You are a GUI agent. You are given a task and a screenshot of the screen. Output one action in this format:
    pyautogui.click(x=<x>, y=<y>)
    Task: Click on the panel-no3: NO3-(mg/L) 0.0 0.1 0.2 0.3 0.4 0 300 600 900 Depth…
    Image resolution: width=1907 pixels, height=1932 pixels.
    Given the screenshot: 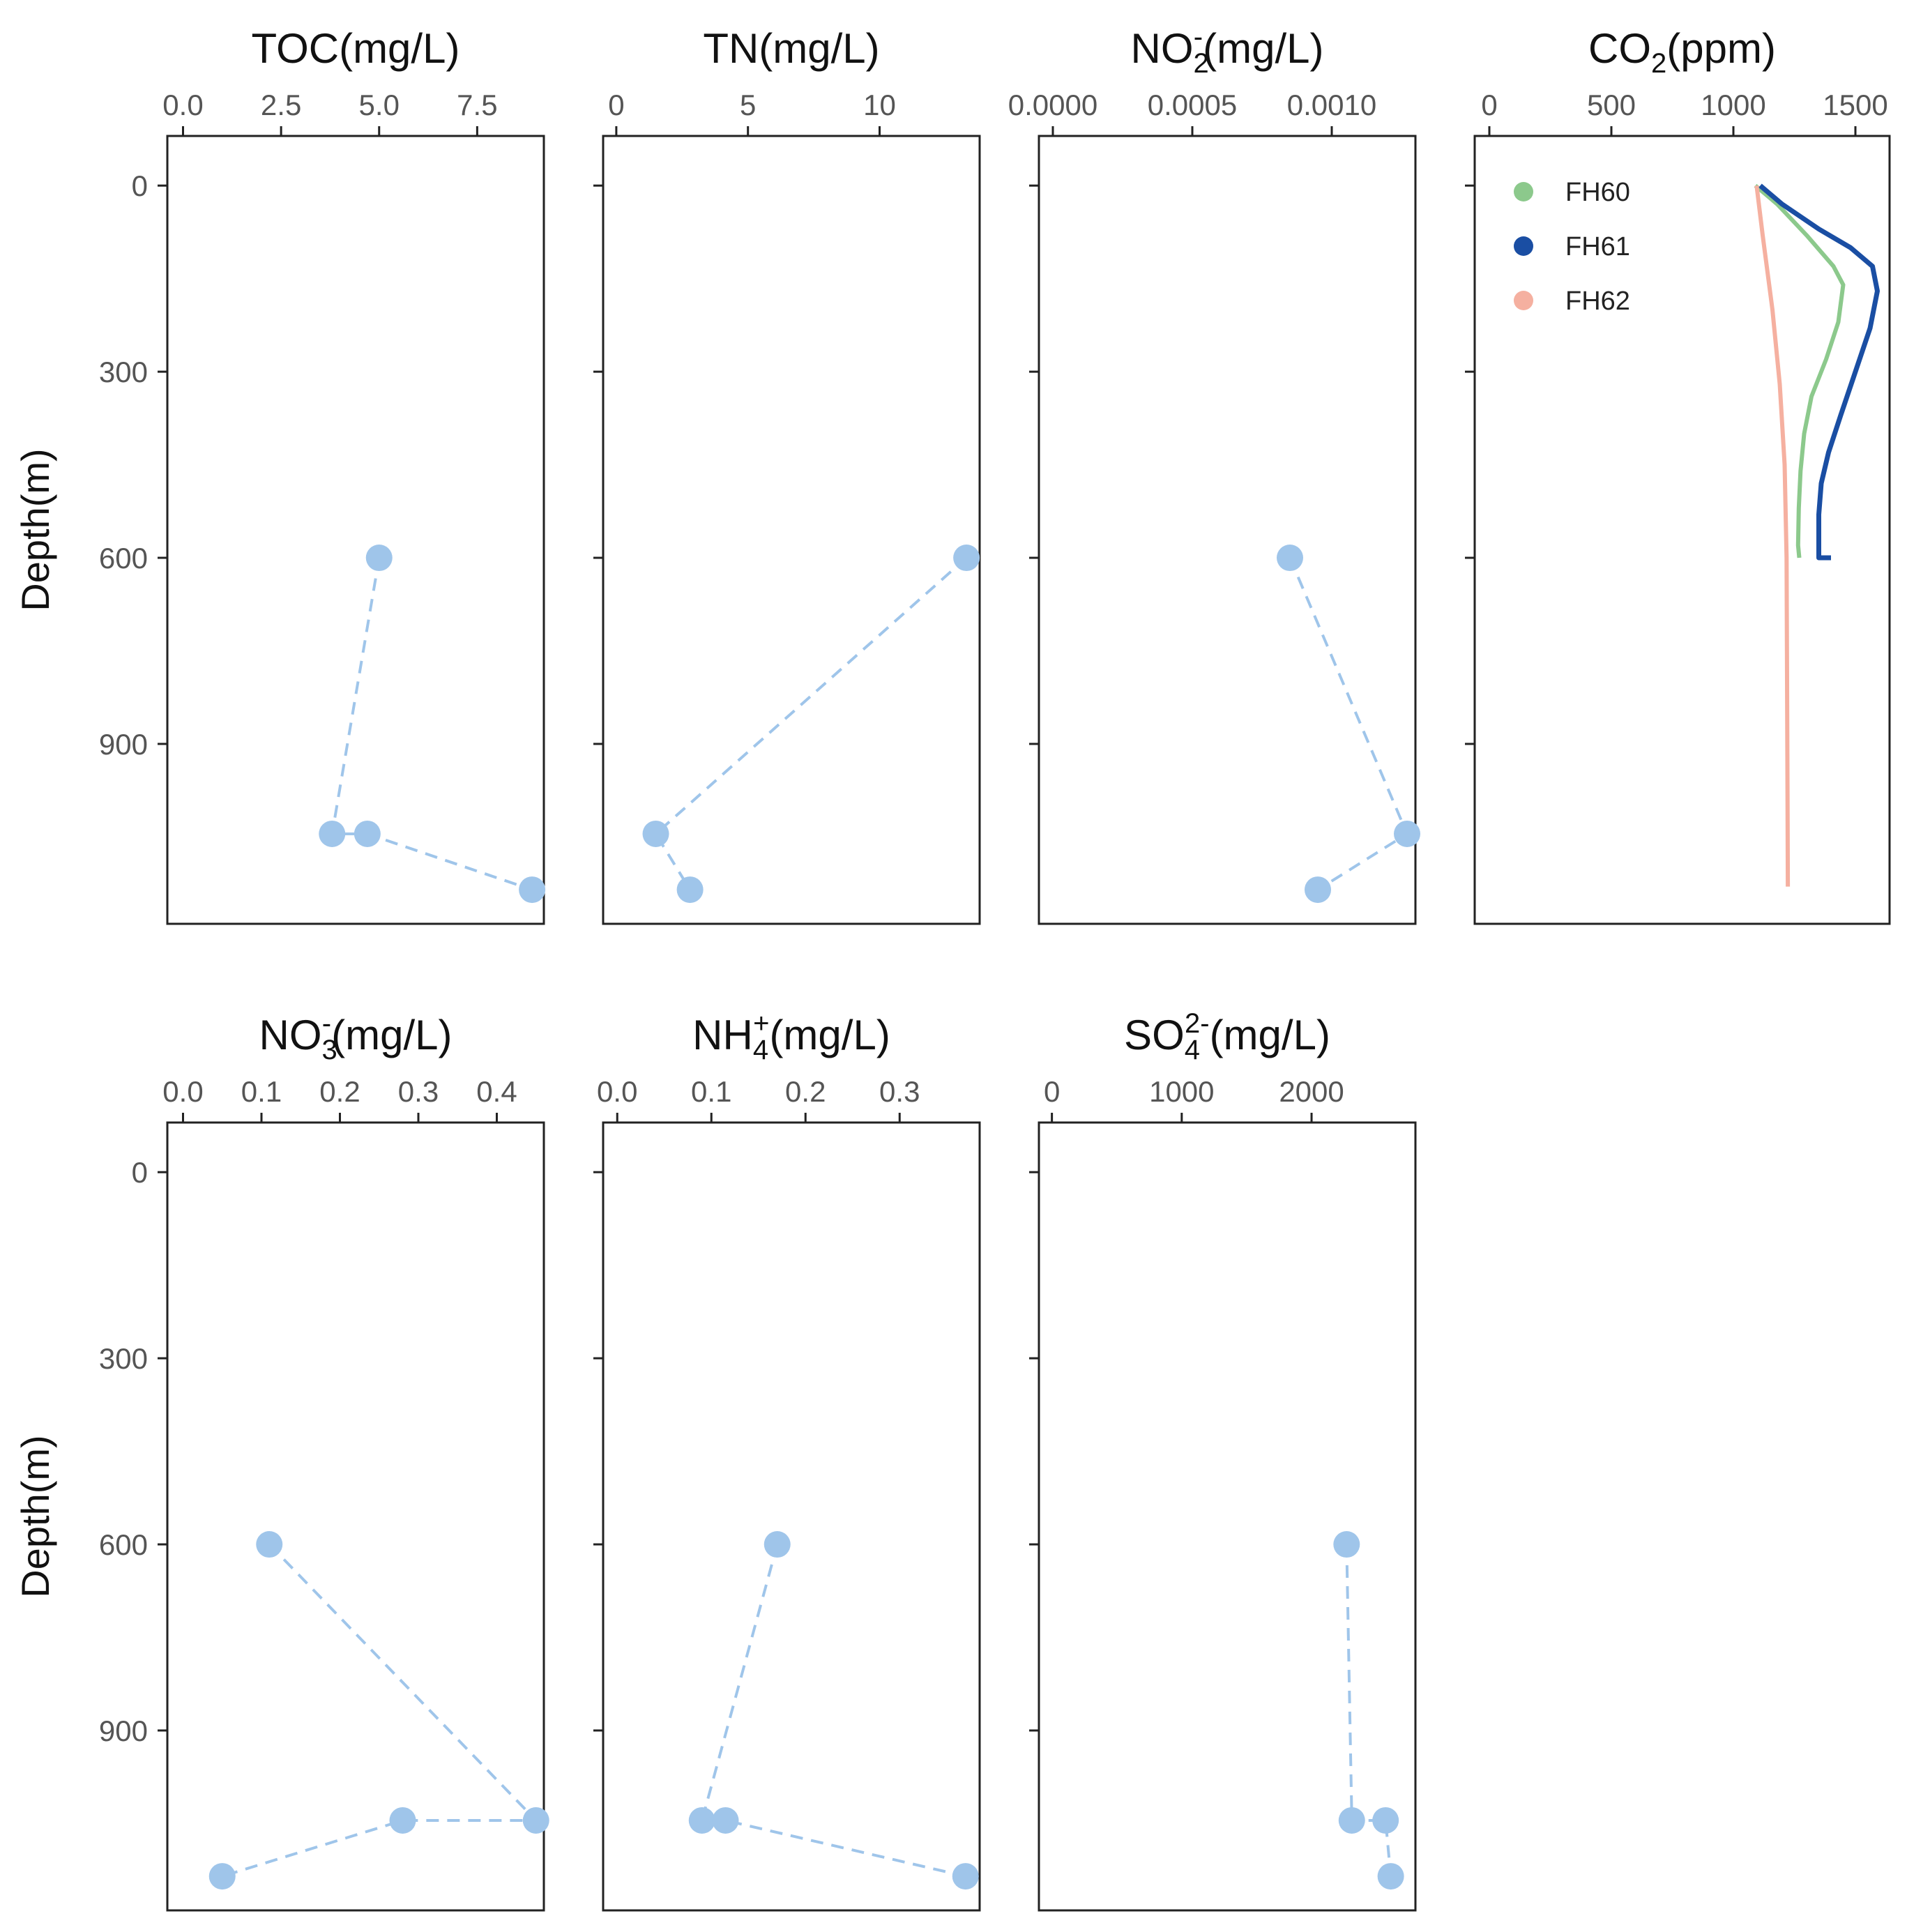 What is the action you would take?
    pyautogui.click(x=281, y=1460)
    